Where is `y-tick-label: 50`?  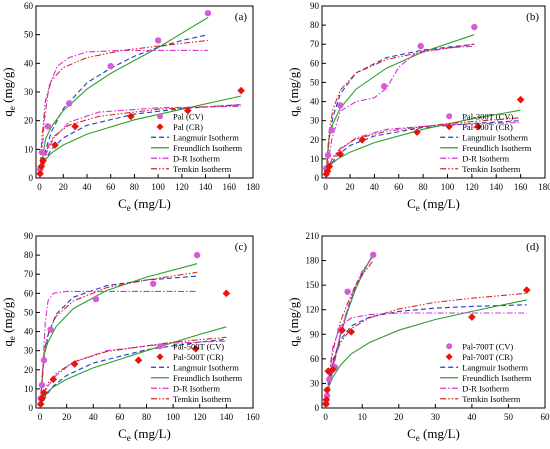 y-tick-label: 50 is located at coordinates (315, 82).